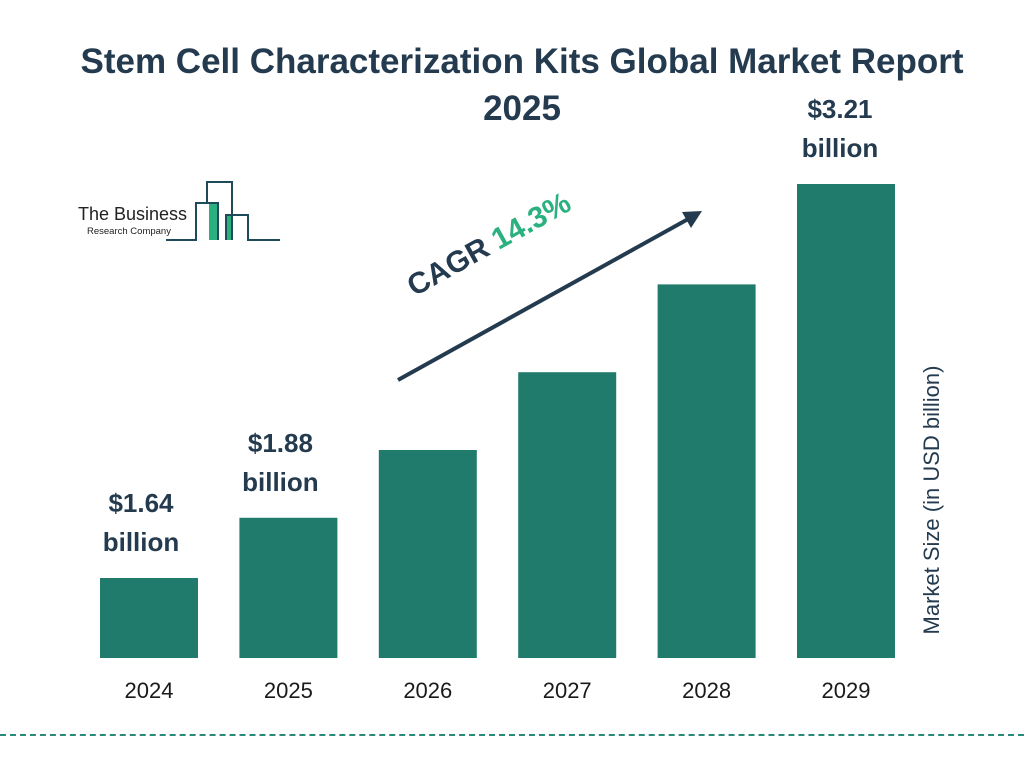  I want to click on data-label-2024: $1.64 billion, so click(141, 522).